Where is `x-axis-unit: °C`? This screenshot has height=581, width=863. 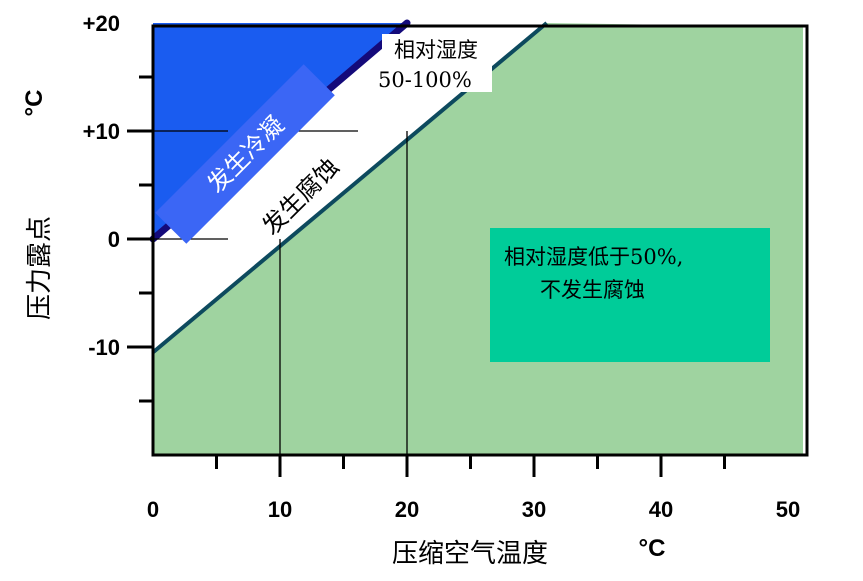 x-axis-unit: °C is located at coordinates (652, 548).